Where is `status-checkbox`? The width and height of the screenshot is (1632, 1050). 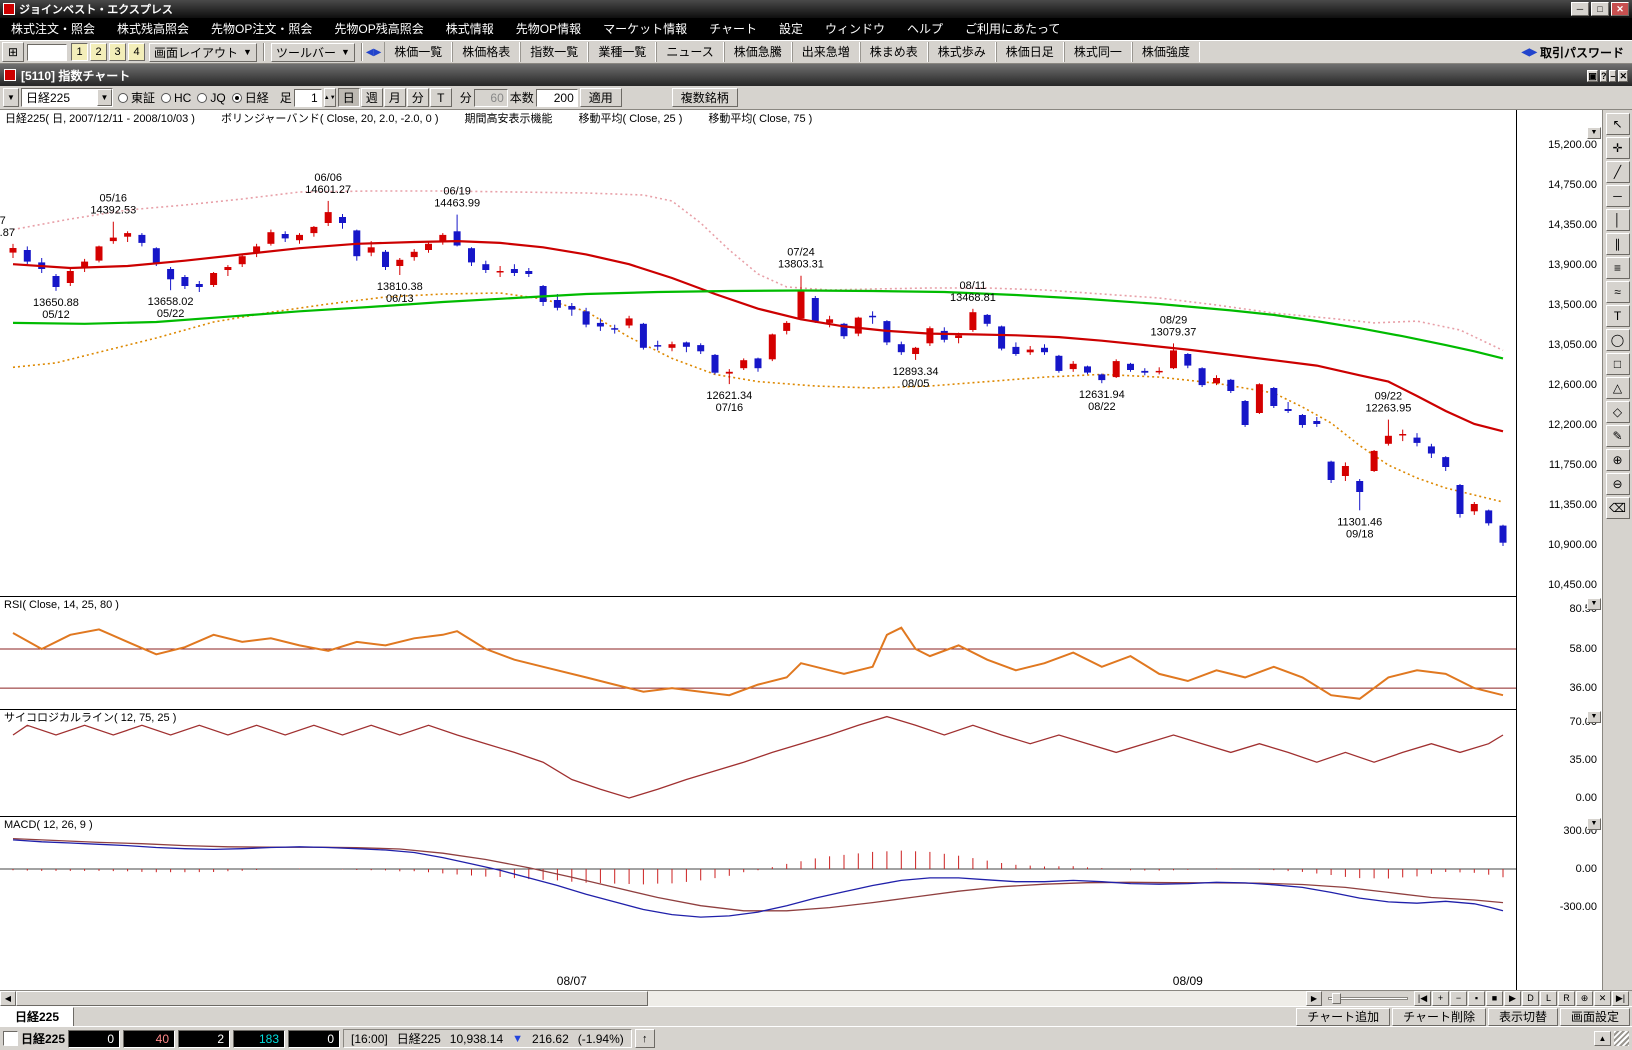 status-checkbox is located at coordinates (10, 1038).